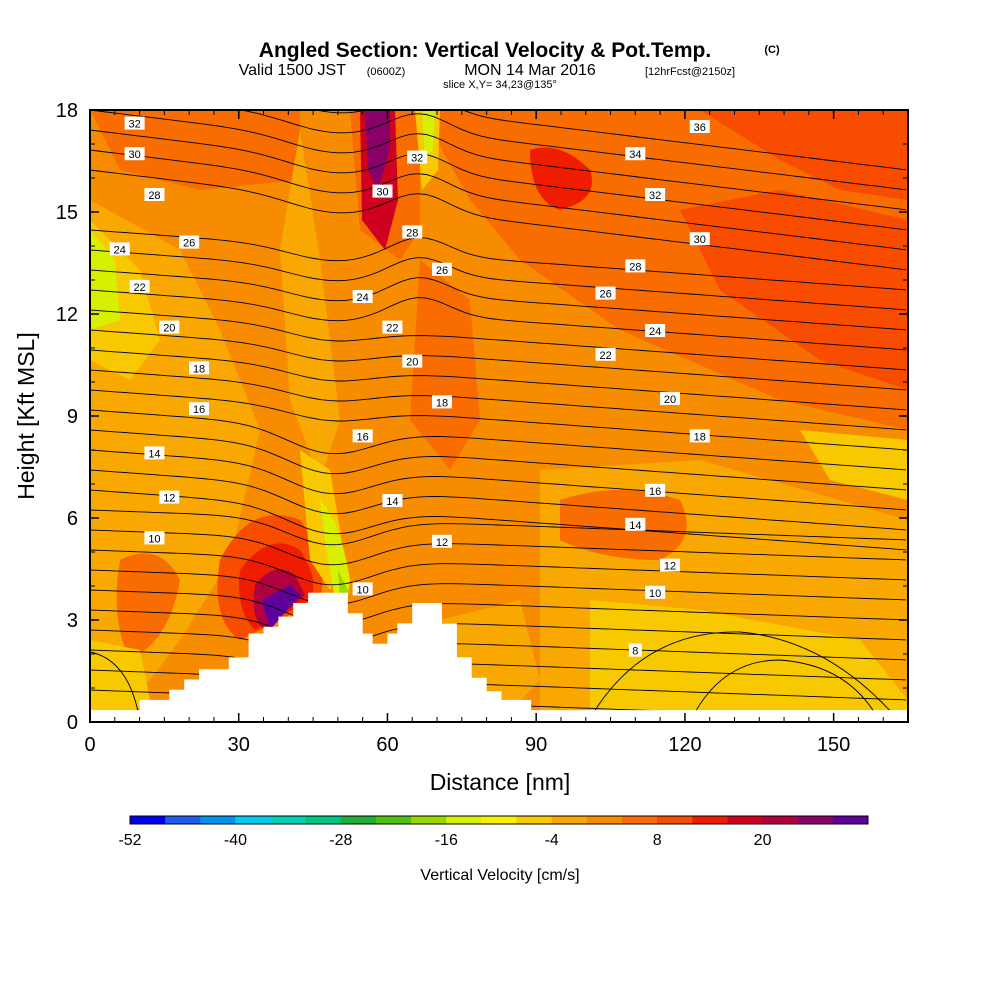  I want to click on contour-label-text: 32, so click(655, 196).